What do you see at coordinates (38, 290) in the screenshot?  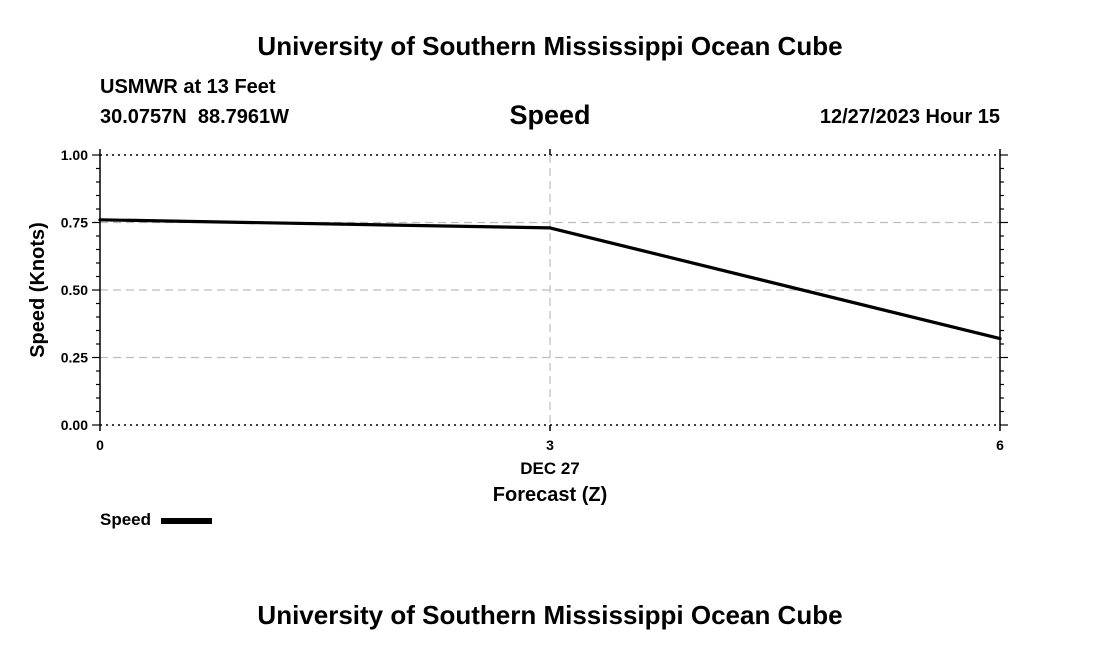 I see `y-axis-label: Speed (Knots)` at bounding box center [38, 290].